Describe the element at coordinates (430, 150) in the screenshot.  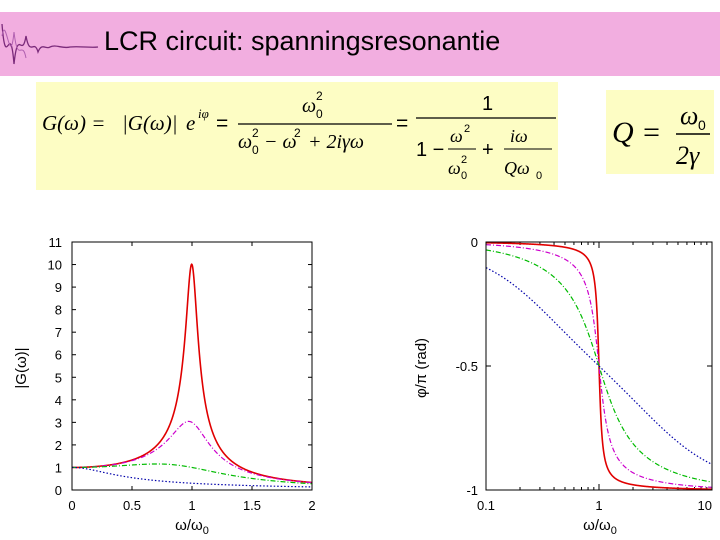
I see `frac2-den-one: 1 −` at that location.